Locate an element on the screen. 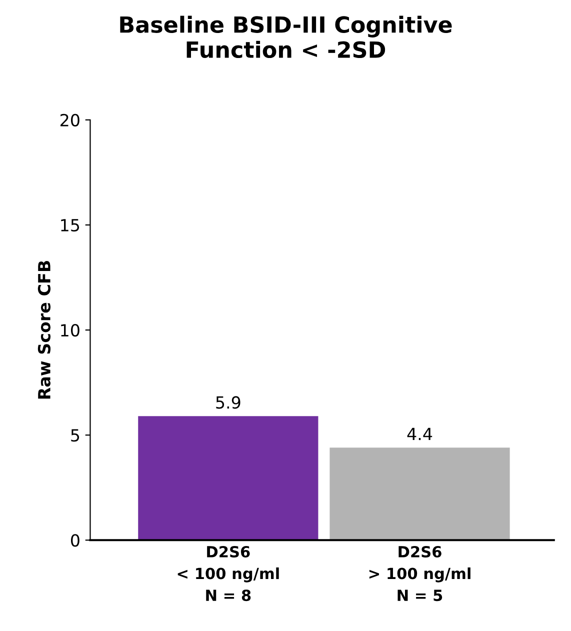  y-tick-label: 10 is located at coordinates (70, 330).